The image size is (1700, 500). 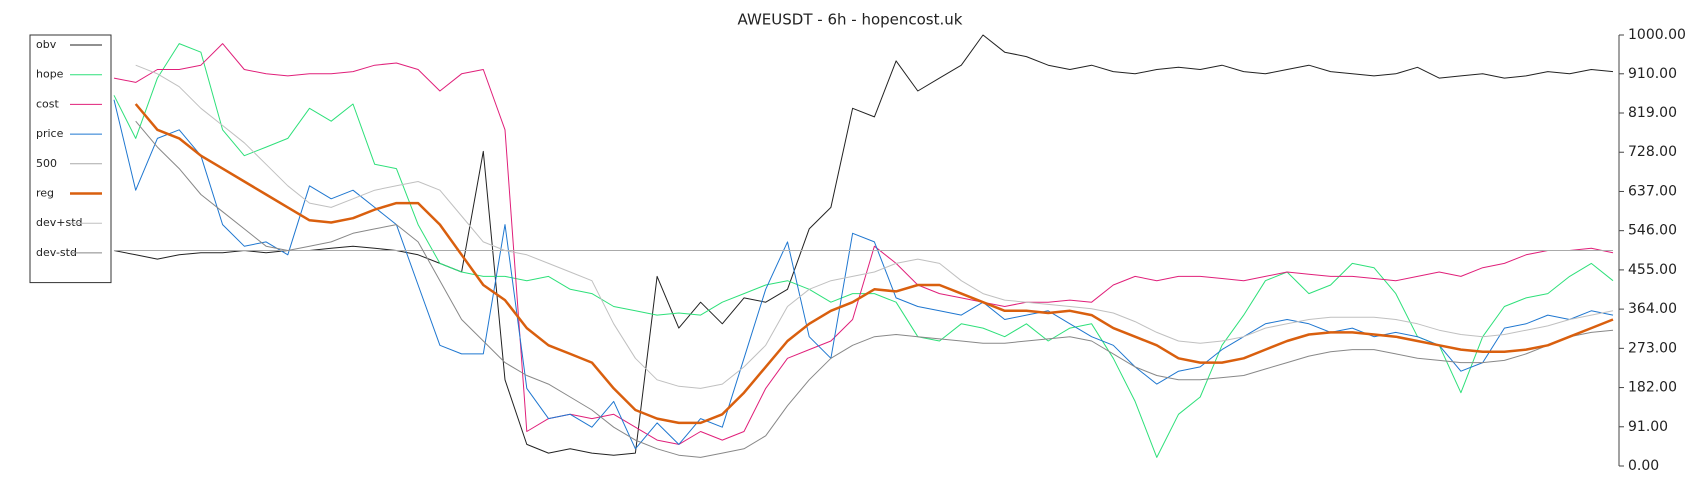 I want to click on y-tick-label: 910.00, so click(x=1652, y=74).